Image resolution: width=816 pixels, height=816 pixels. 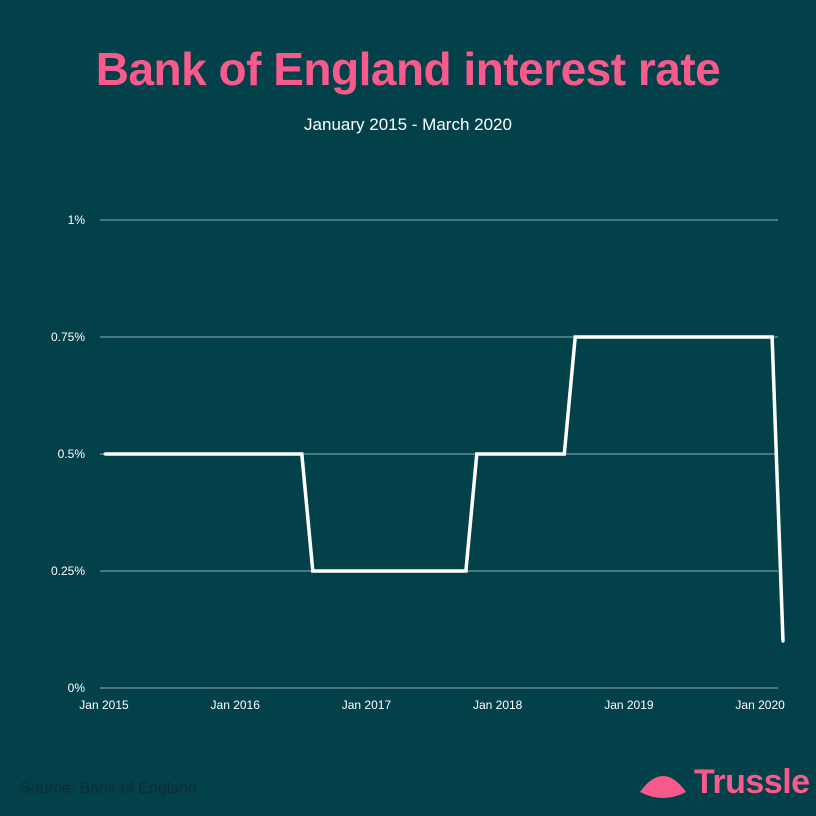 I want to click on source-note: Source: Bank of England, so click(x=109, y=788).